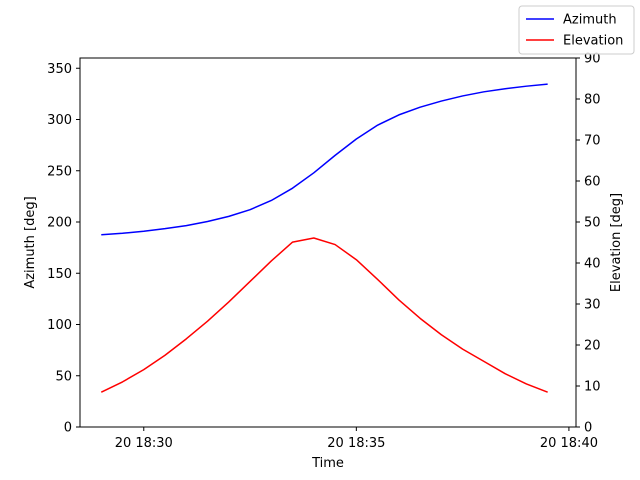 The height and width of the screenshot is (480, 640). I want to click on left-y-tick-label: 50, so click(63, 376).